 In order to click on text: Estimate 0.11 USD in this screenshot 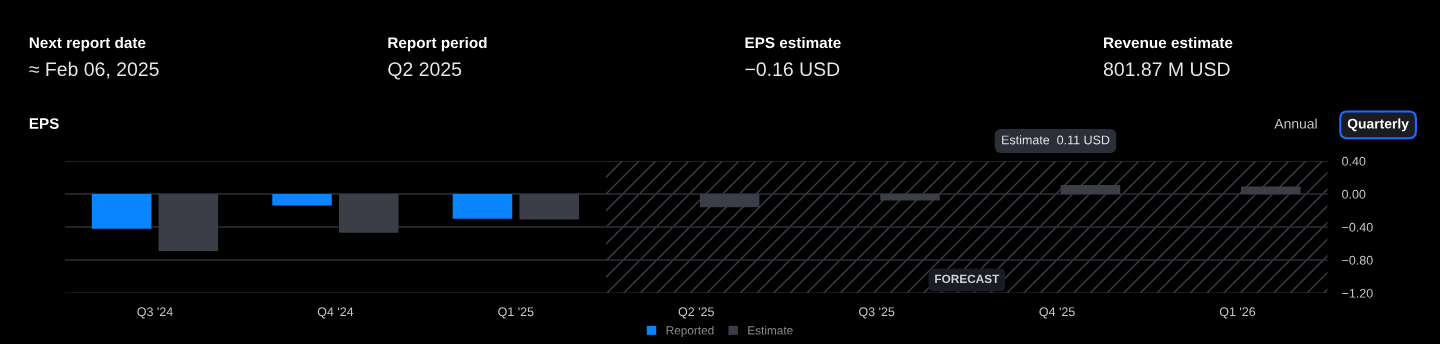, I will do `click(1056, 140)`.